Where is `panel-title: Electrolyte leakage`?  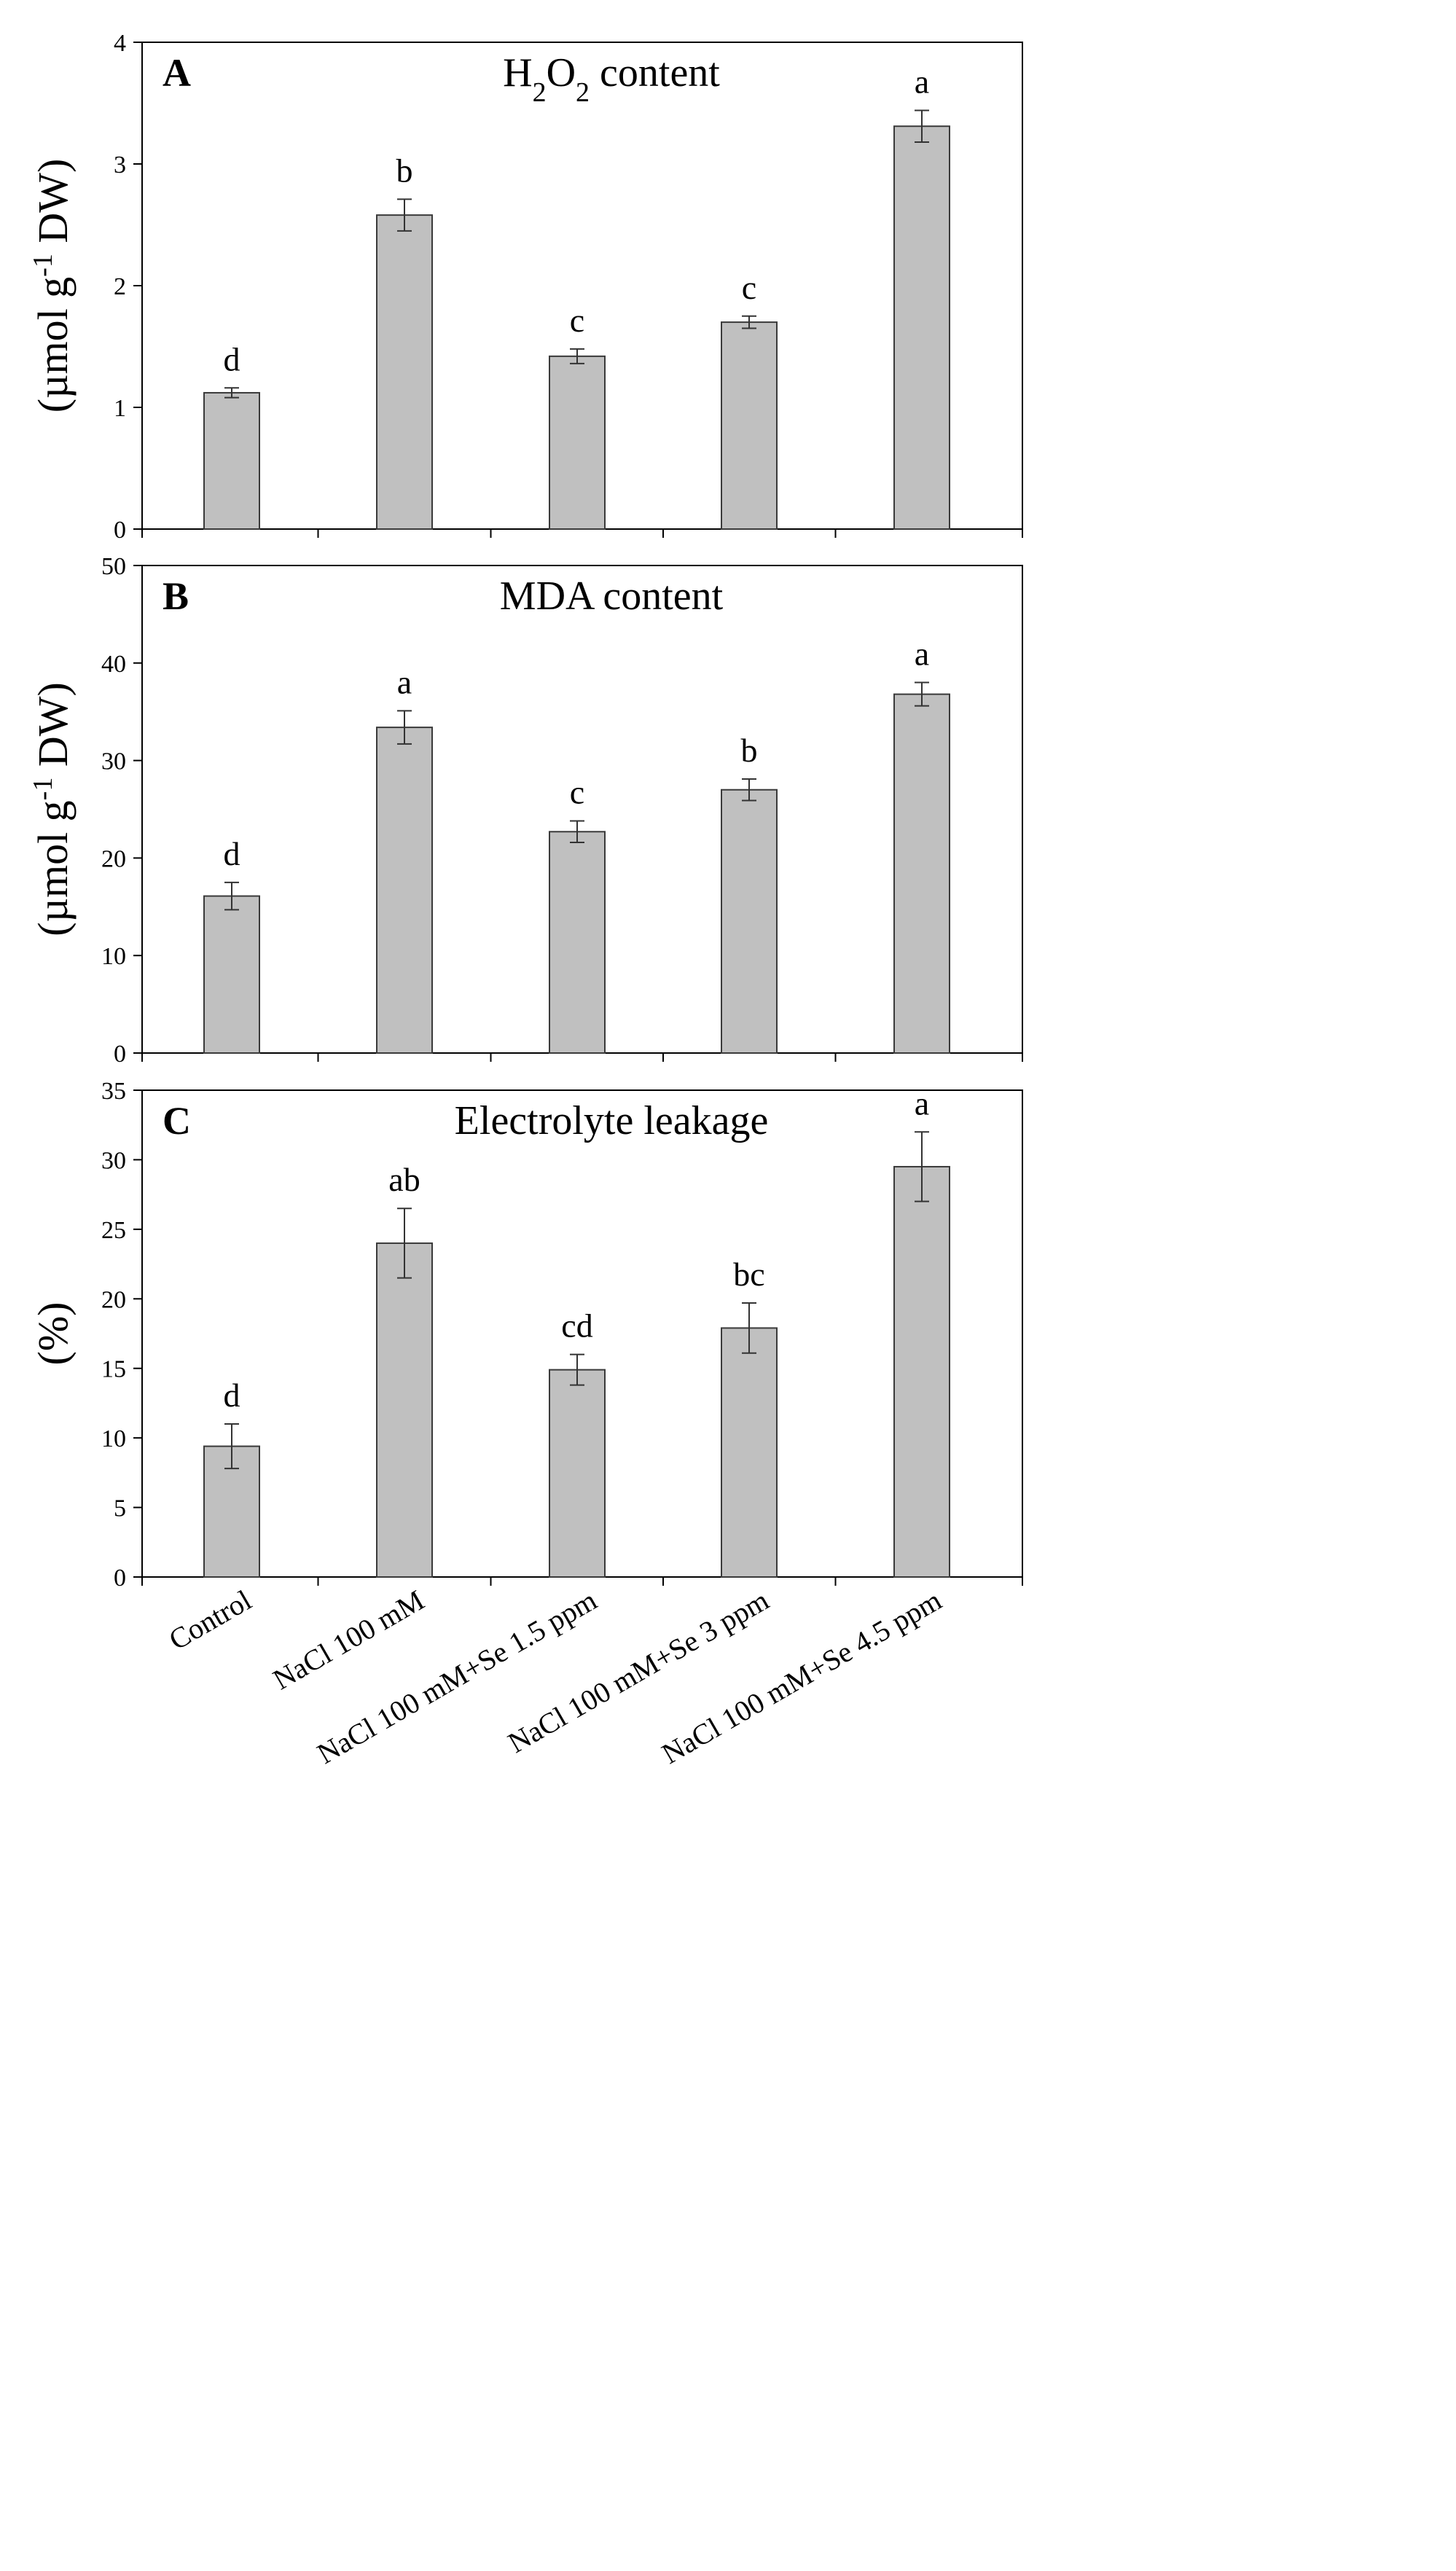
panel-title: Electrolyte leakage is located at coordinates (612, 1120).